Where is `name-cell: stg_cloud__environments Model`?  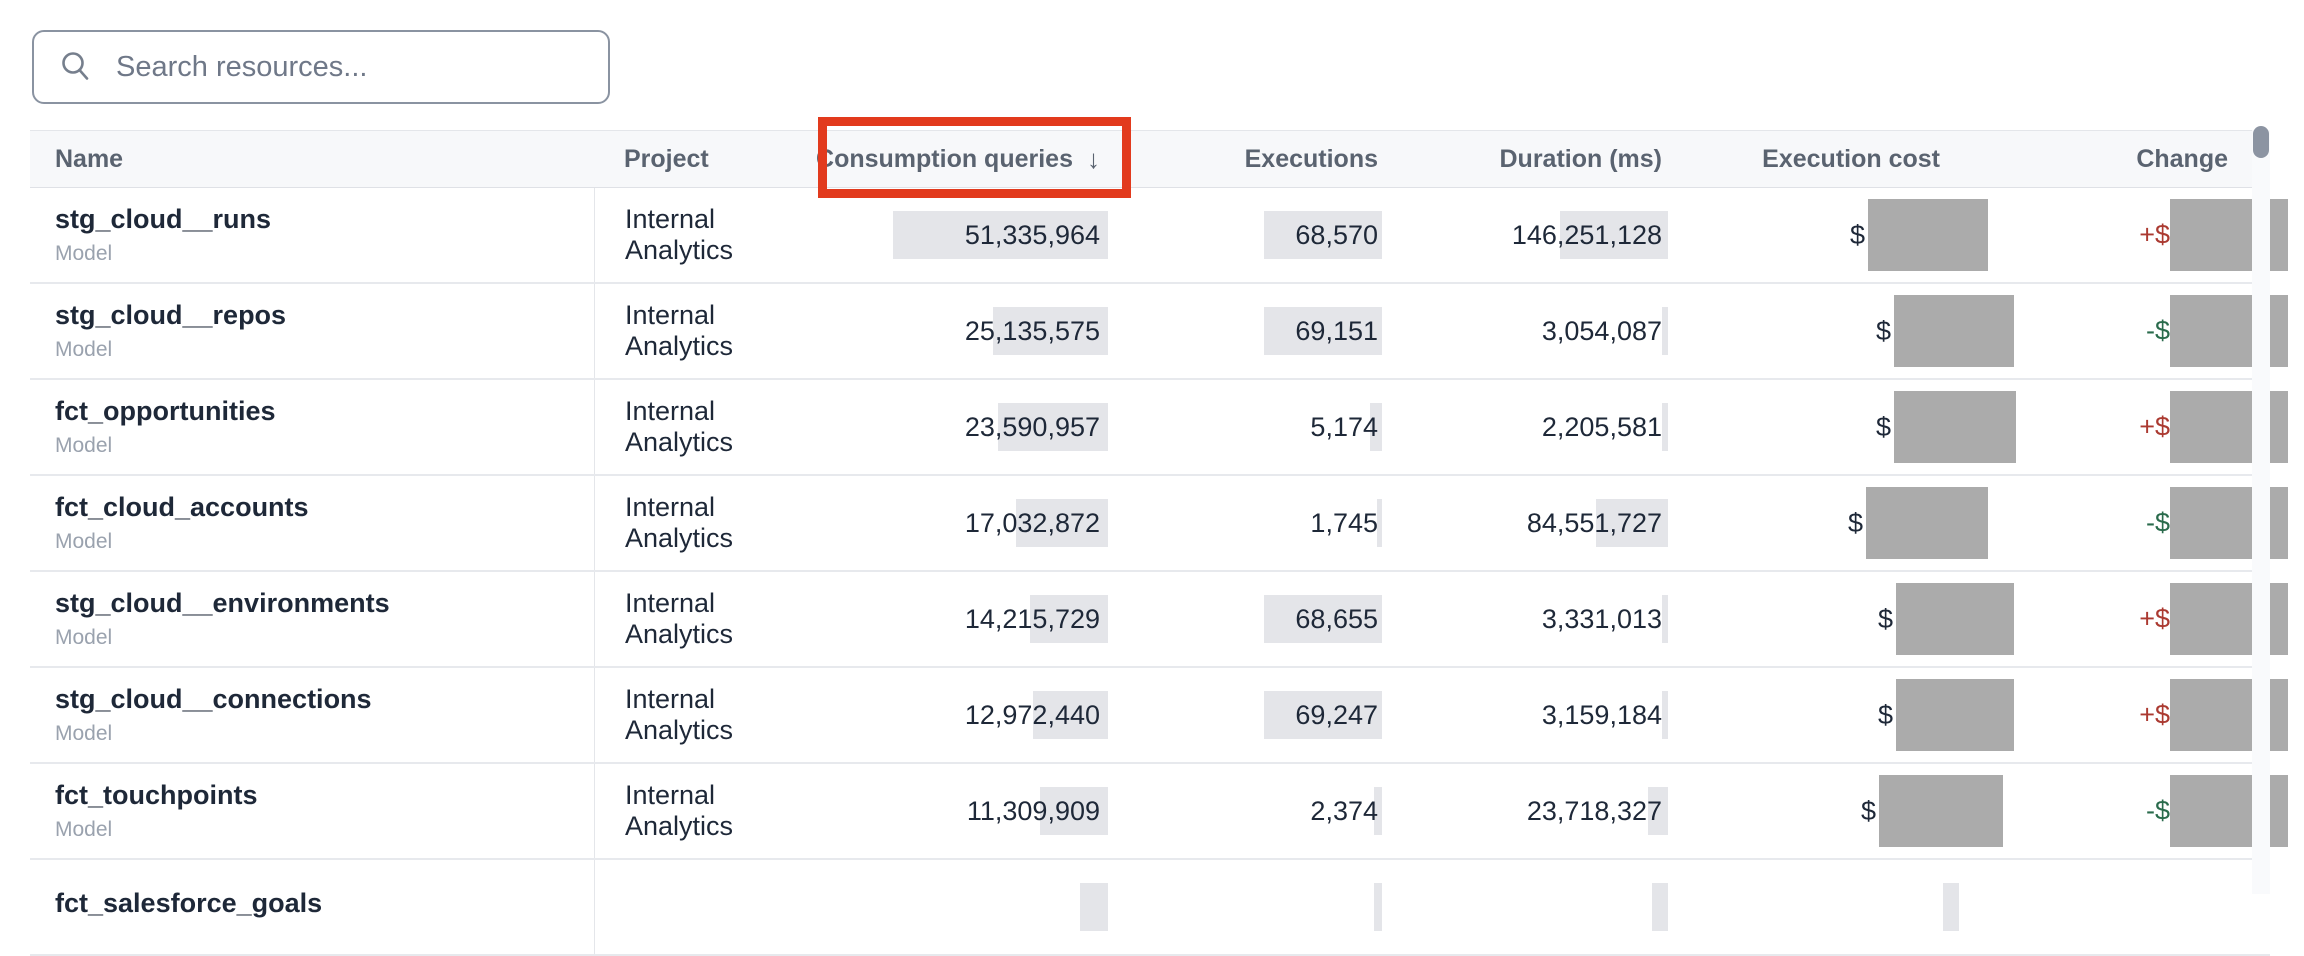
name-cell: stg_cloud__environments Model is located at coordinates (312, 619).